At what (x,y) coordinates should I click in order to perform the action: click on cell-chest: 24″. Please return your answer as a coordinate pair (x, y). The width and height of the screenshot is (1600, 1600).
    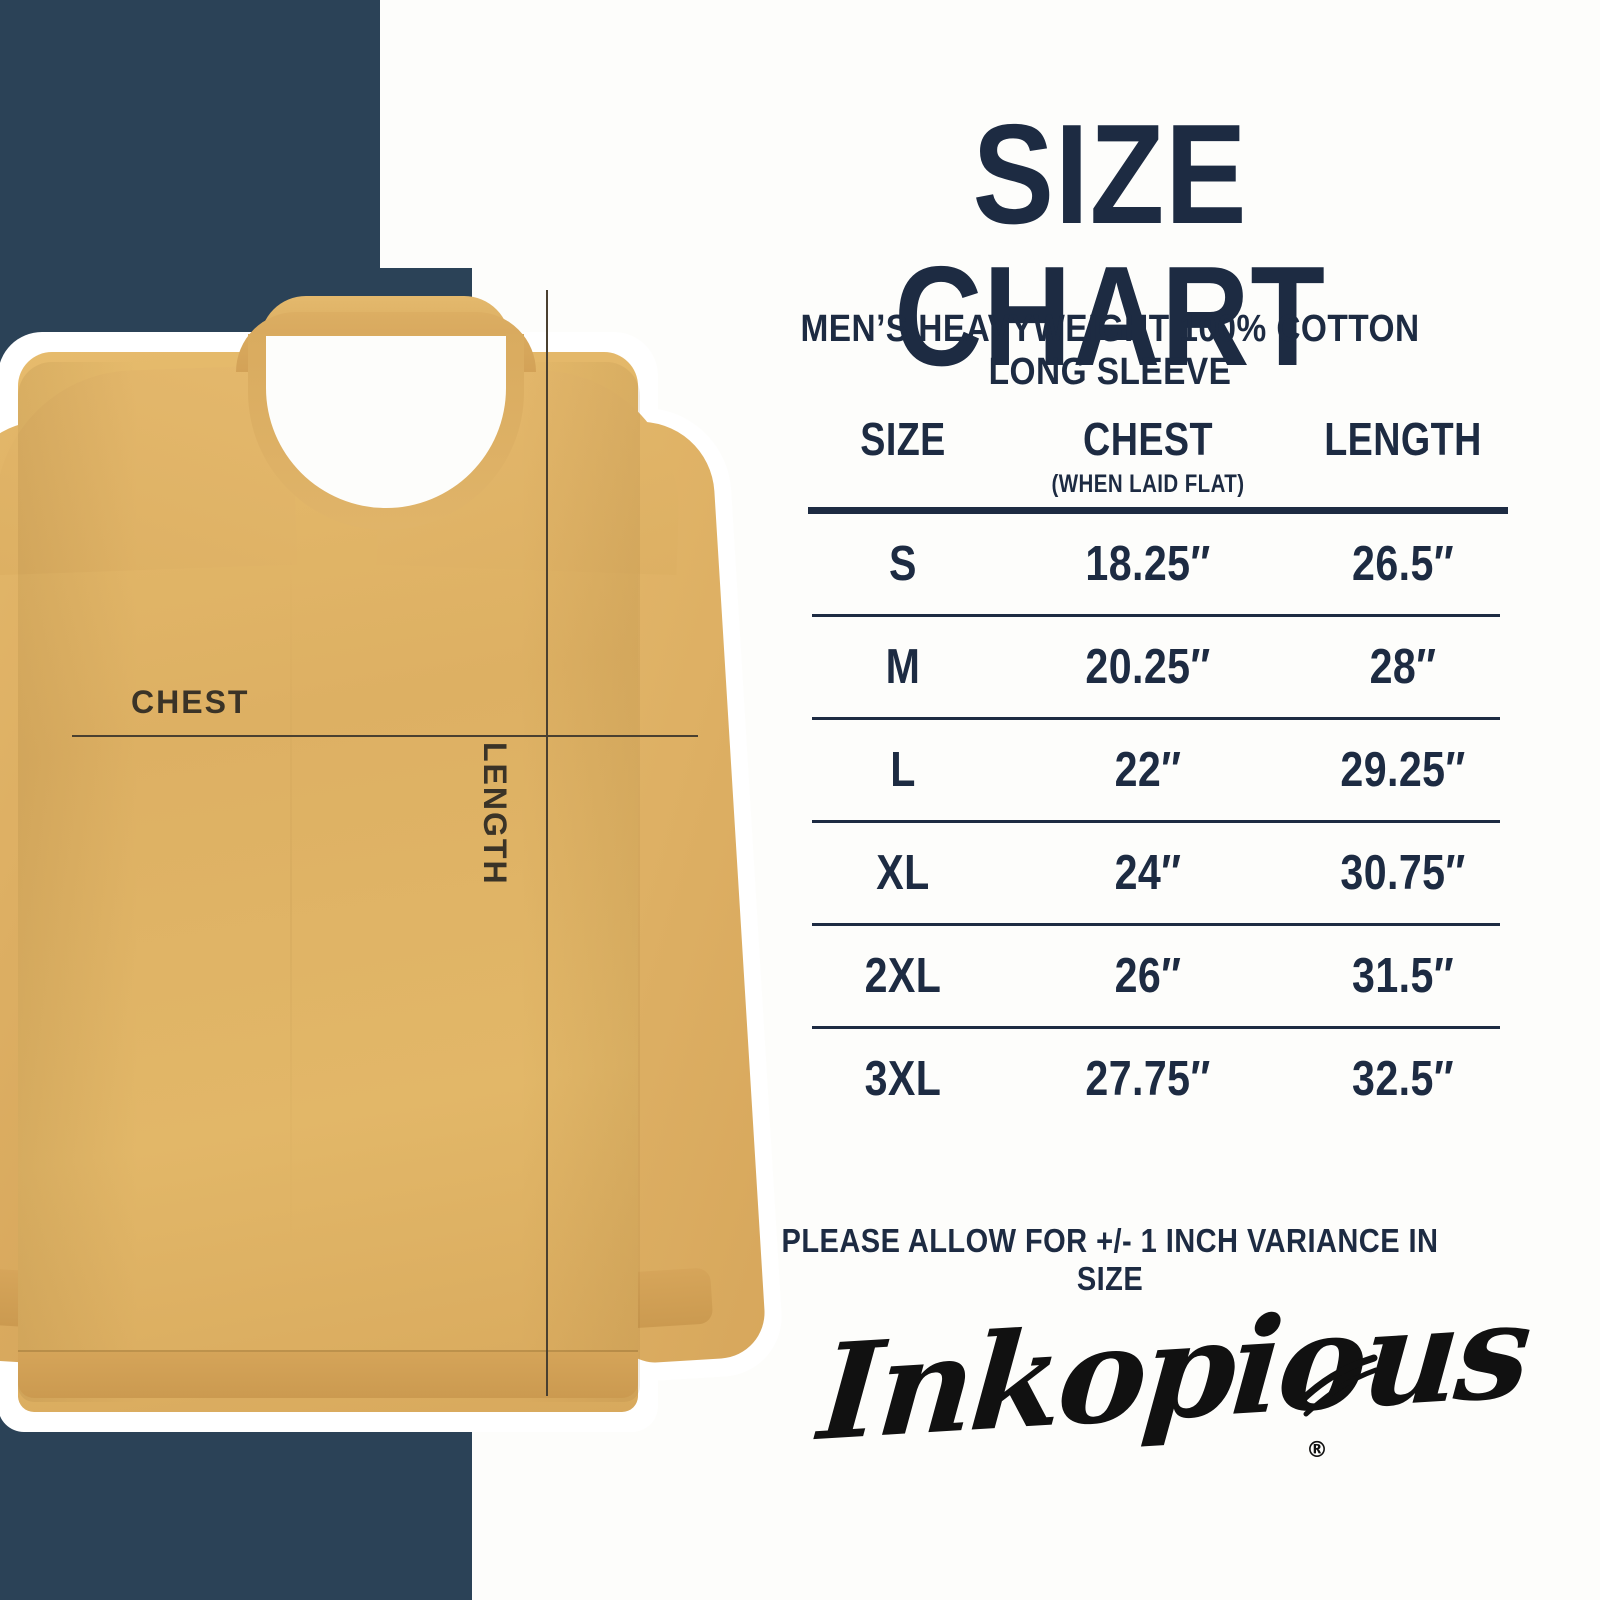
    Looking at the image, I should click on (1148, 873).